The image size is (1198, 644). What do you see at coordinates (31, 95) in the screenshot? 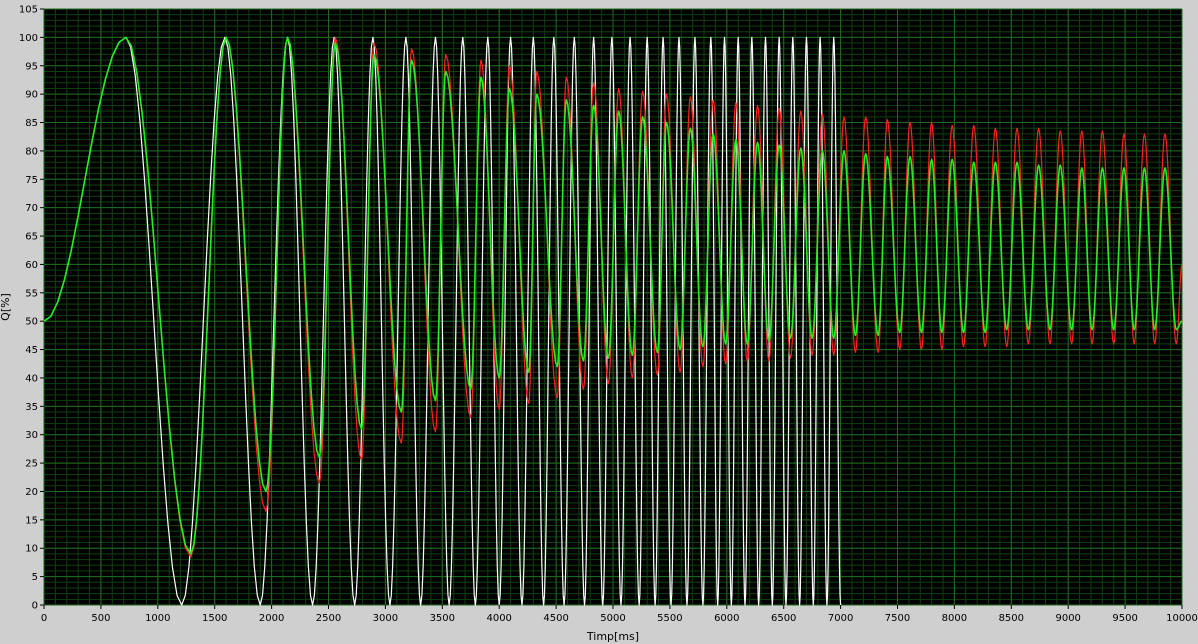
I see `y-tick-label: 90` at bounding box center [31, 95].